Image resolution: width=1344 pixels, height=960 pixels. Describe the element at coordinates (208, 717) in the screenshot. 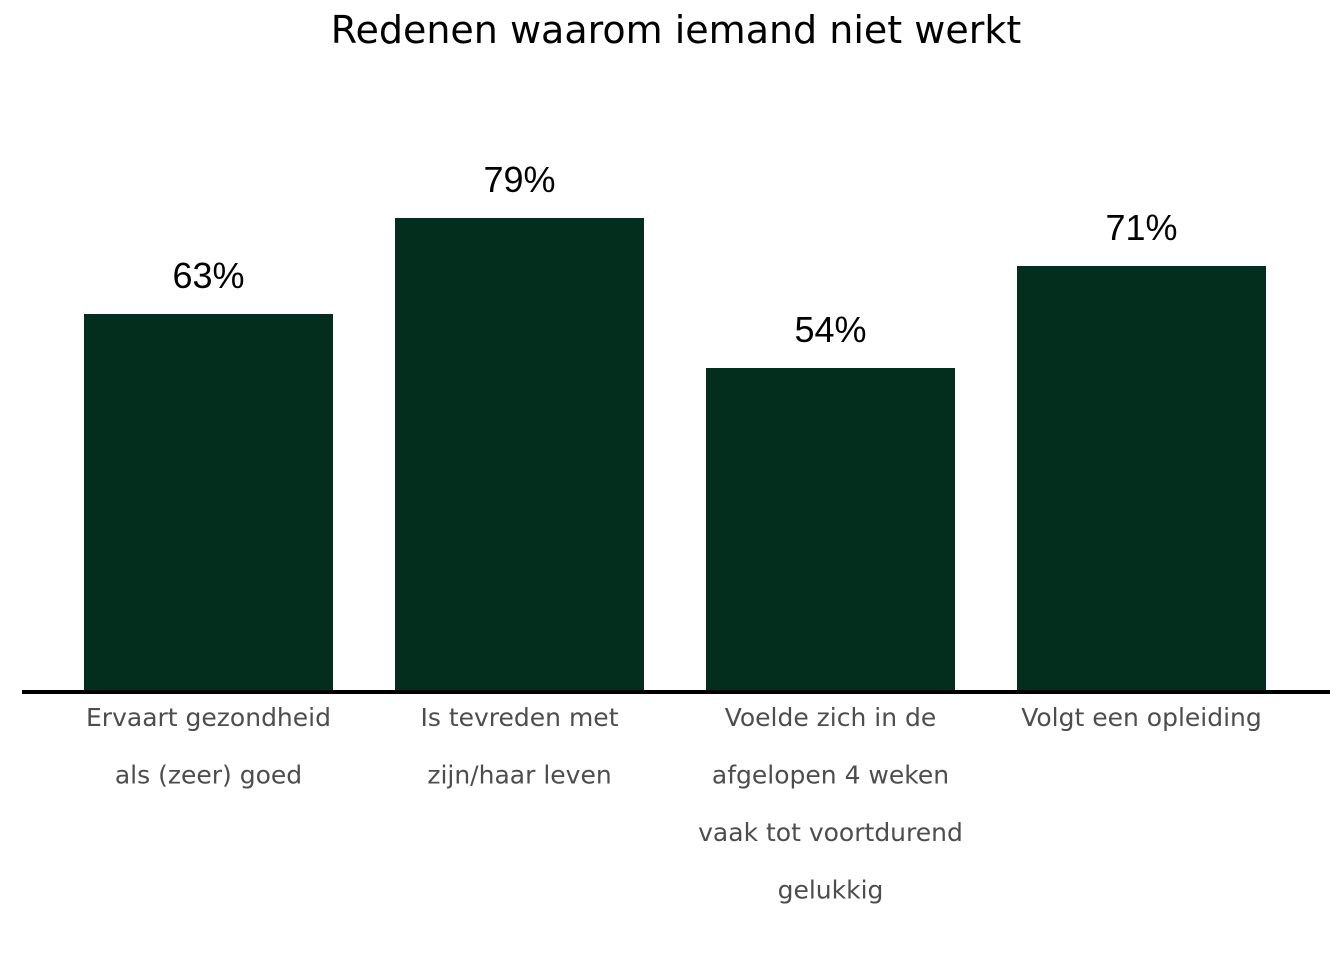

I see `category-label-1-line-1: Ervaart gezondheid` at that location.